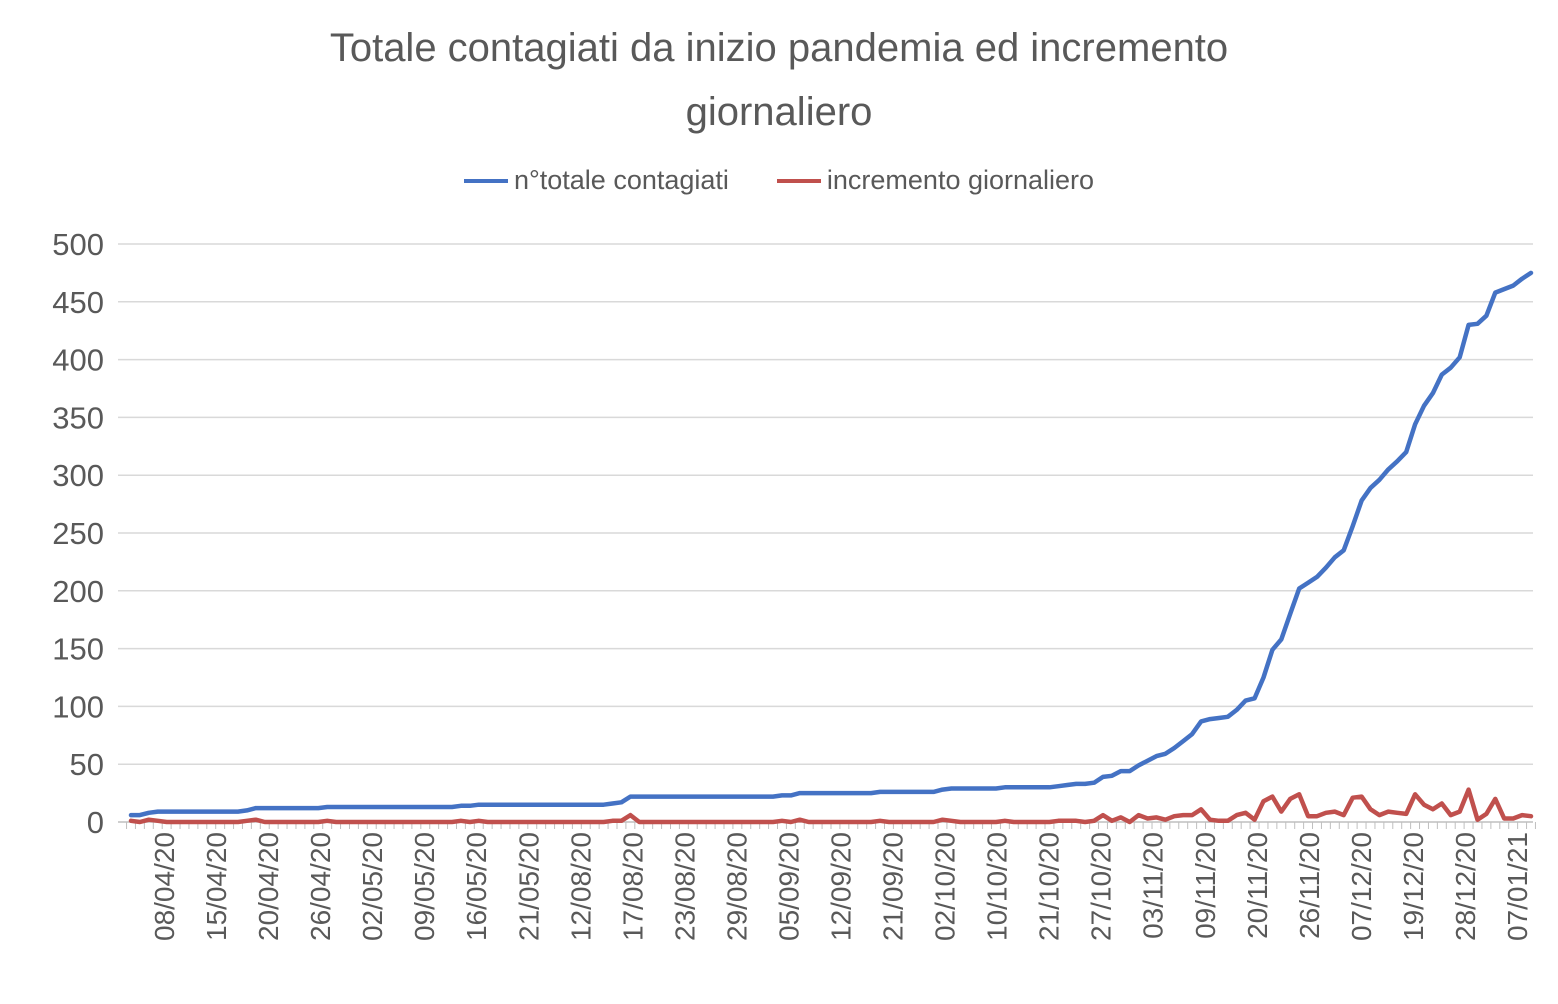 The width and height of the screenshot is (1558, 1004). What do you see at coordinates (1257, 885) in the screenshot?
I see `x-tick-label: 20/11/20` at bounding box center [1257, 885].